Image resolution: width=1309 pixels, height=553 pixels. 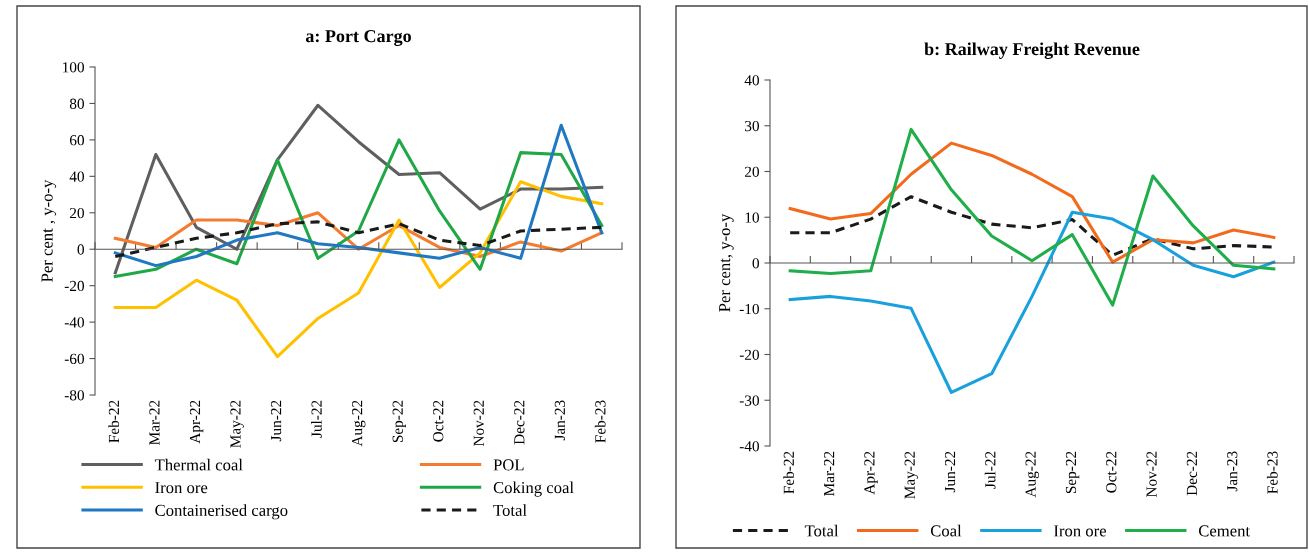 I want to click on y-tick-label: 80, so click(x=76, y=103).